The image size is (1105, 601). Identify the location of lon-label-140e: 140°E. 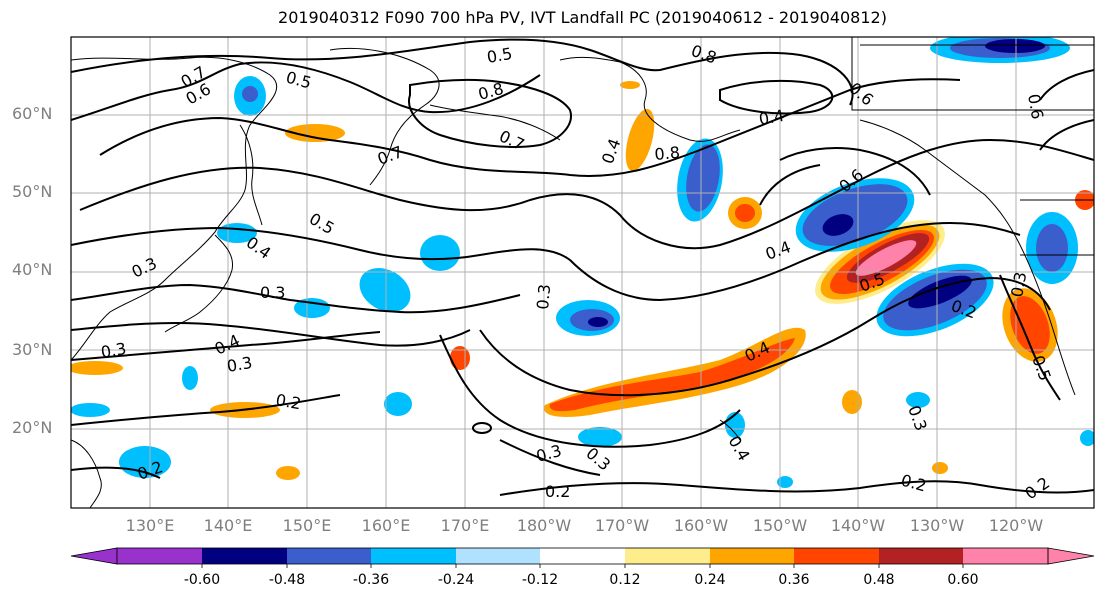
(228, 525).